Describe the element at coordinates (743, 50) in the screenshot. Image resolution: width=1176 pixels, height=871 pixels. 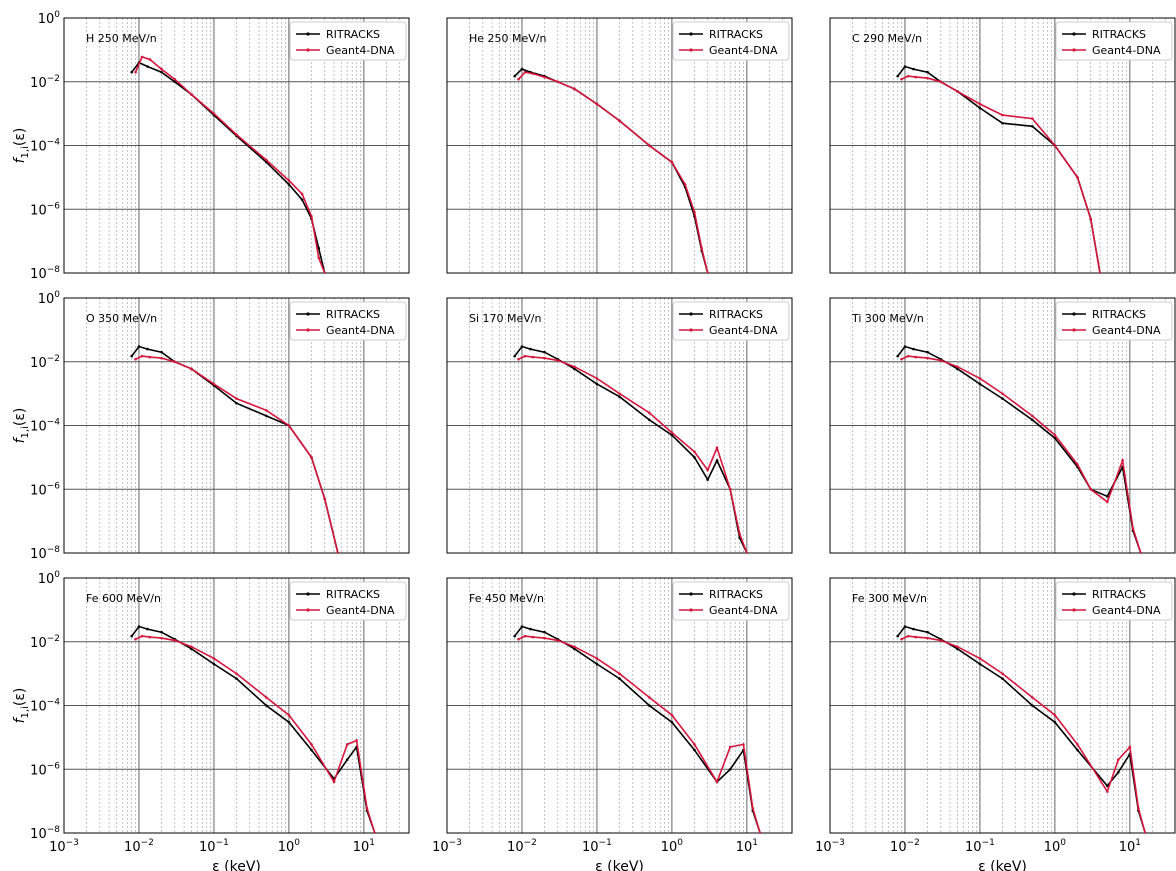
I see `legend-label: Geant4-DNA` at that location.